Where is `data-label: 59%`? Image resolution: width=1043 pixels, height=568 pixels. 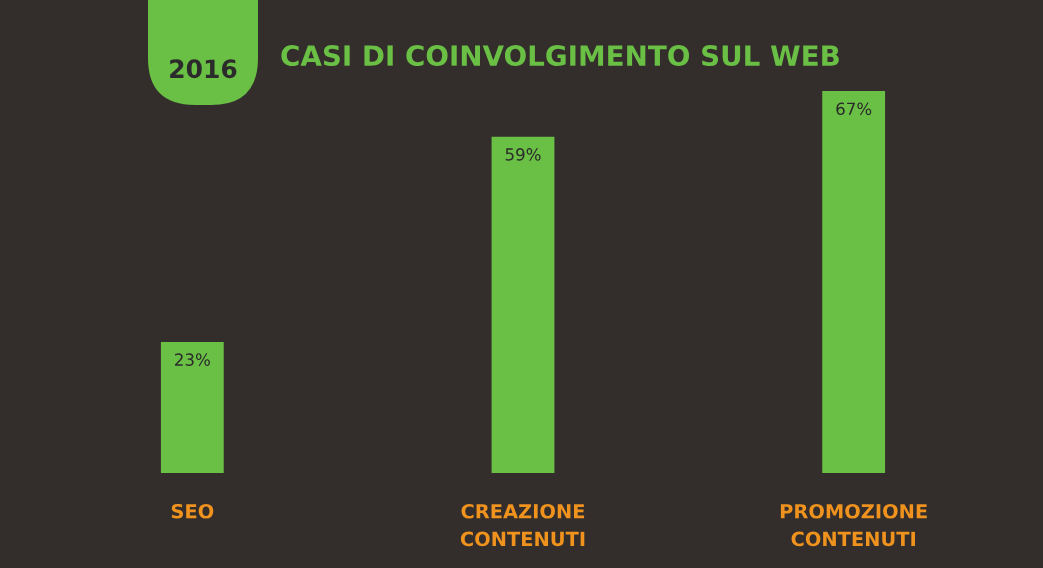
data-label: 59% is located at coordinates (523, 154).